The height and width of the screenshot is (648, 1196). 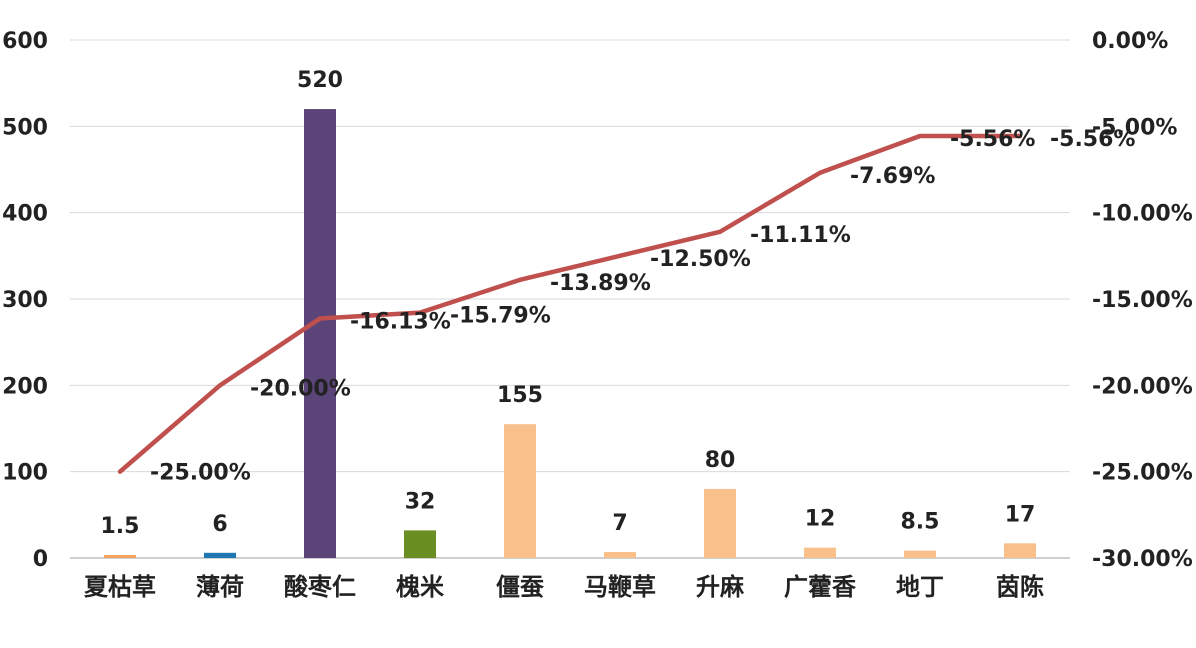 I want to click on y-tick-label-left: 100, so click(x=25, y=473).